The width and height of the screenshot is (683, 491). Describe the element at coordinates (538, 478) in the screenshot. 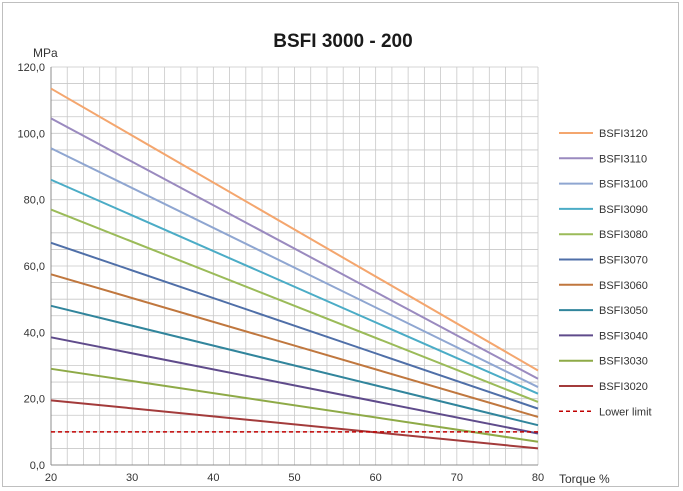

I see `x-tick-label: 80` at that location.